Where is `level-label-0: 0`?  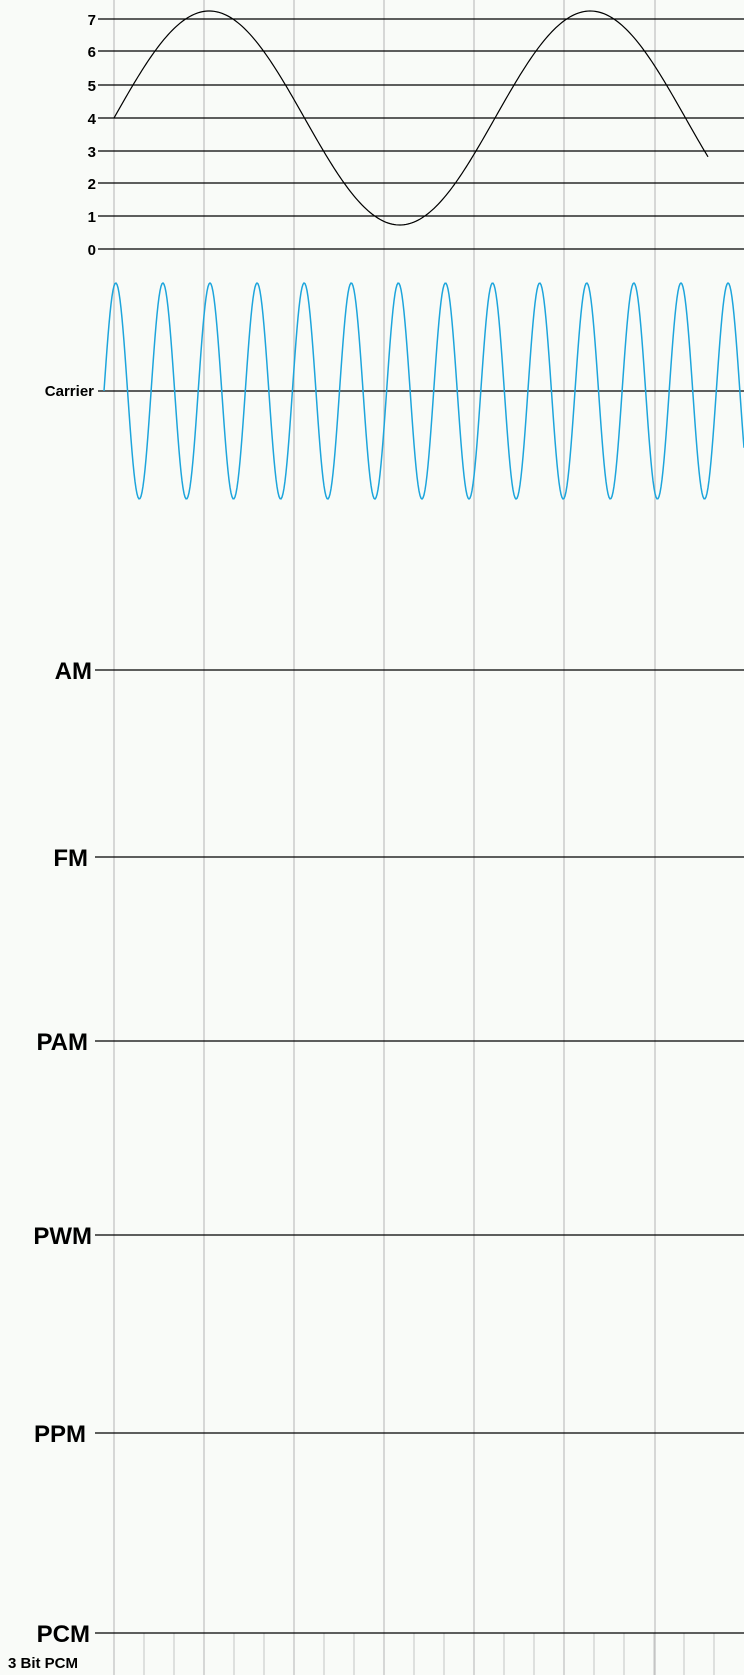 level-label-0: 0 is located at coordinates (92, 250).